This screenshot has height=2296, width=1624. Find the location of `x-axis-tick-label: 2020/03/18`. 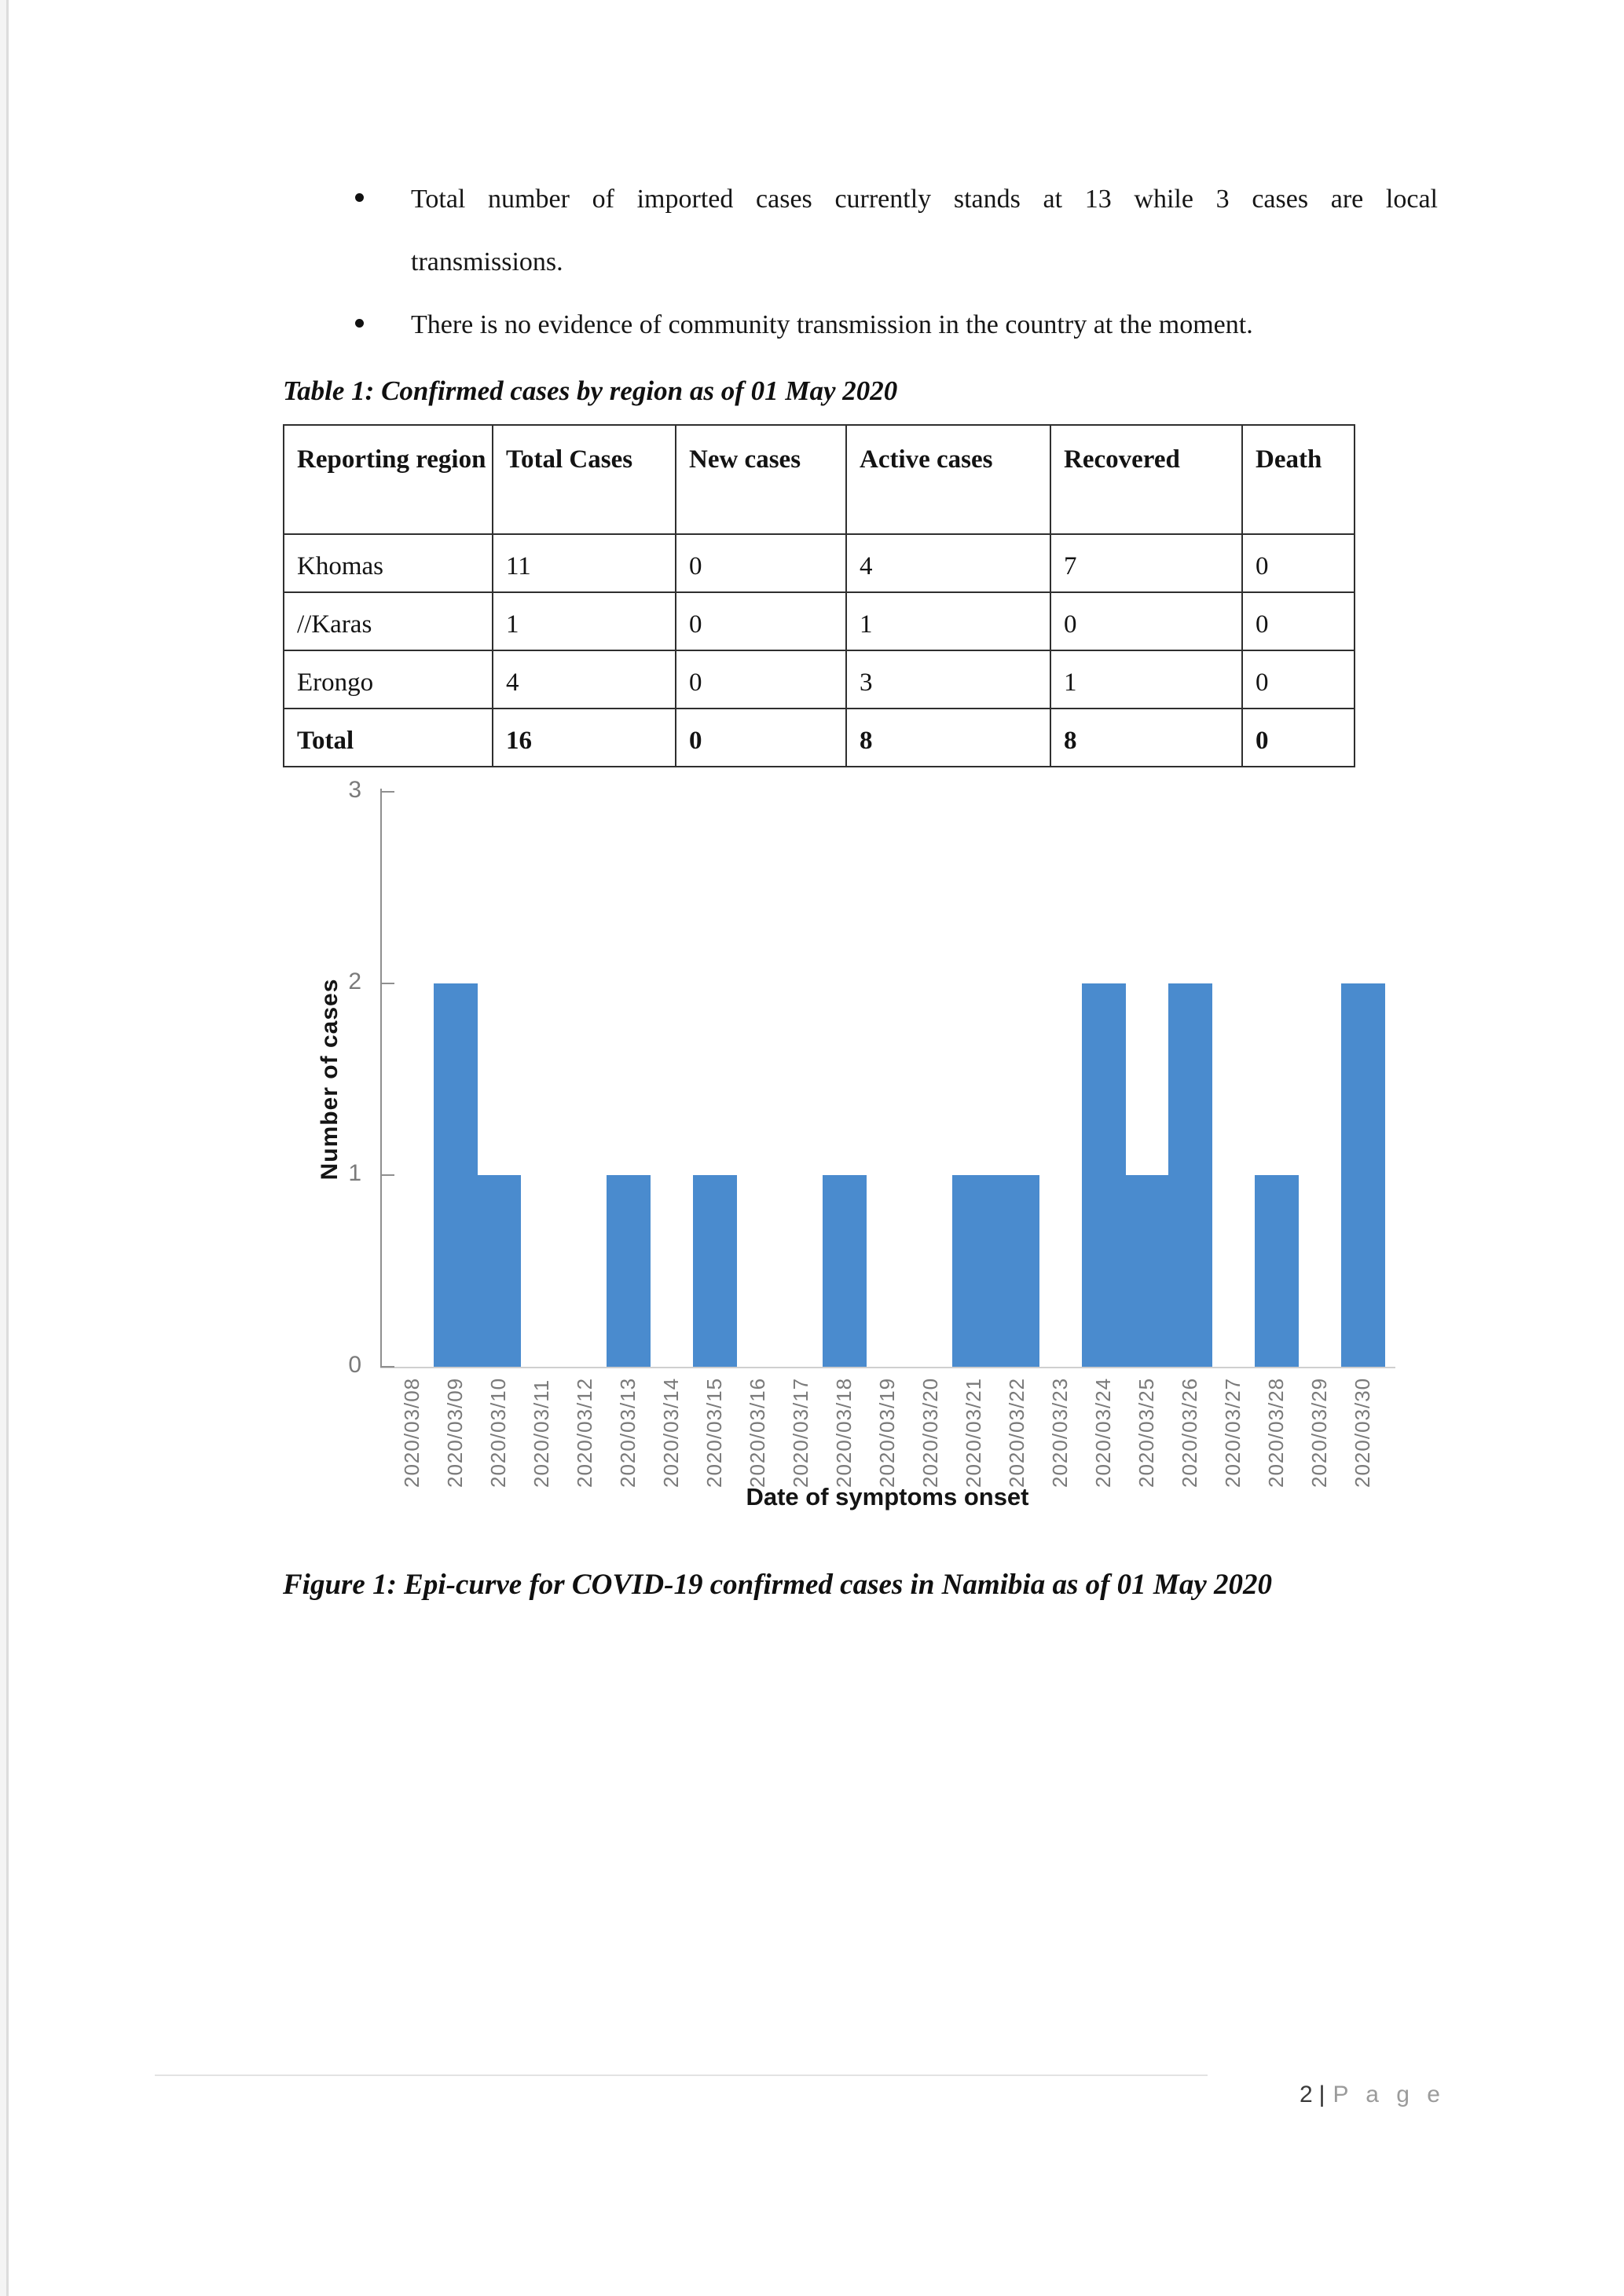

x-axis-tick-label: 2020/03/18 is located at coordinates (843, 1432).